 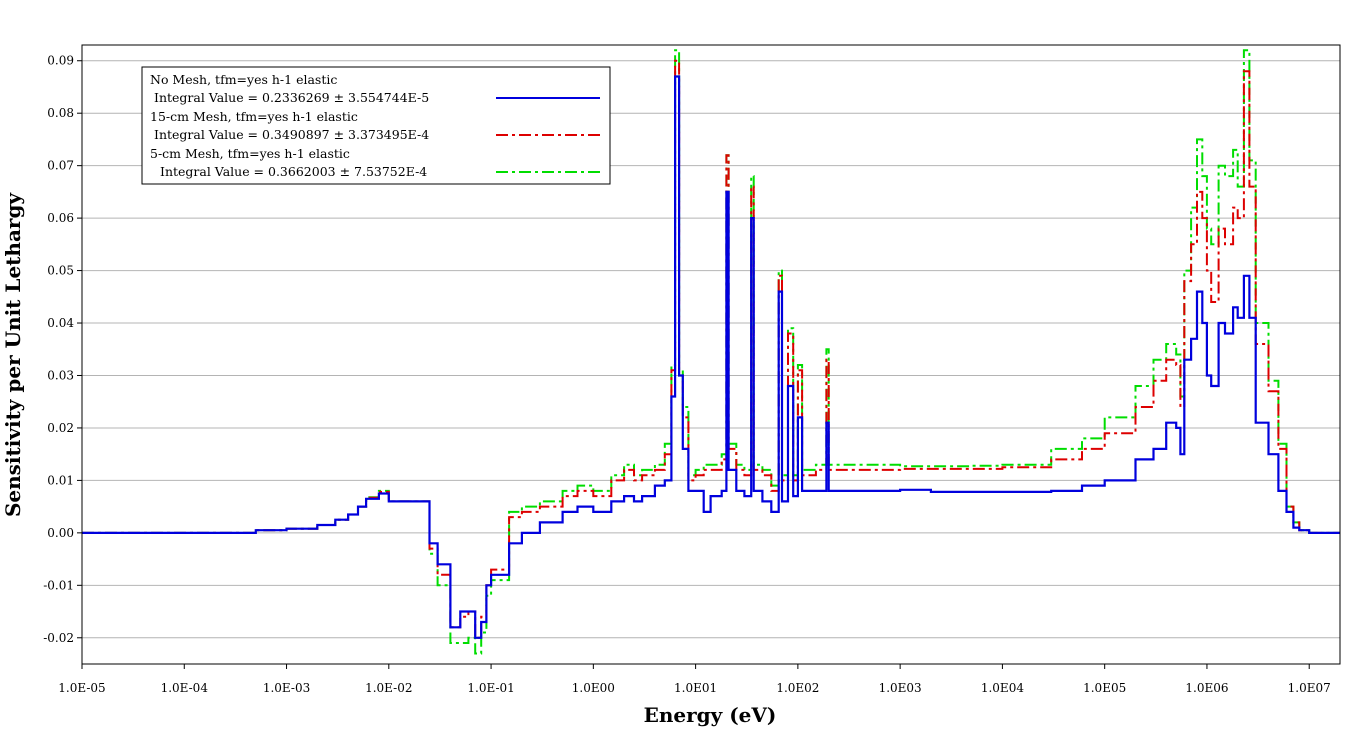 What do you see at coordinates (1104, 688) in the screenshot?
I see `x-tick-label: 1.0E05` at bounding box center [1104, 688].